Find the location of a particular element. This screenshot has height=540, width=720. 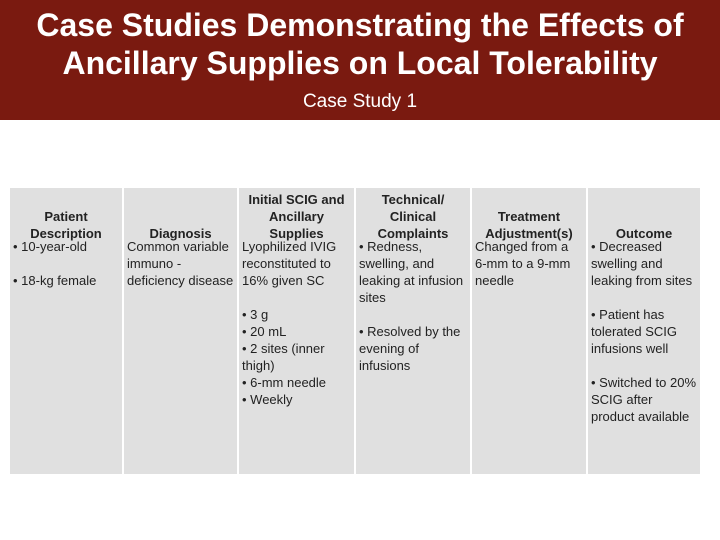

column-header: Treatment Adjustment(s) is located at coordinates (529, 225).